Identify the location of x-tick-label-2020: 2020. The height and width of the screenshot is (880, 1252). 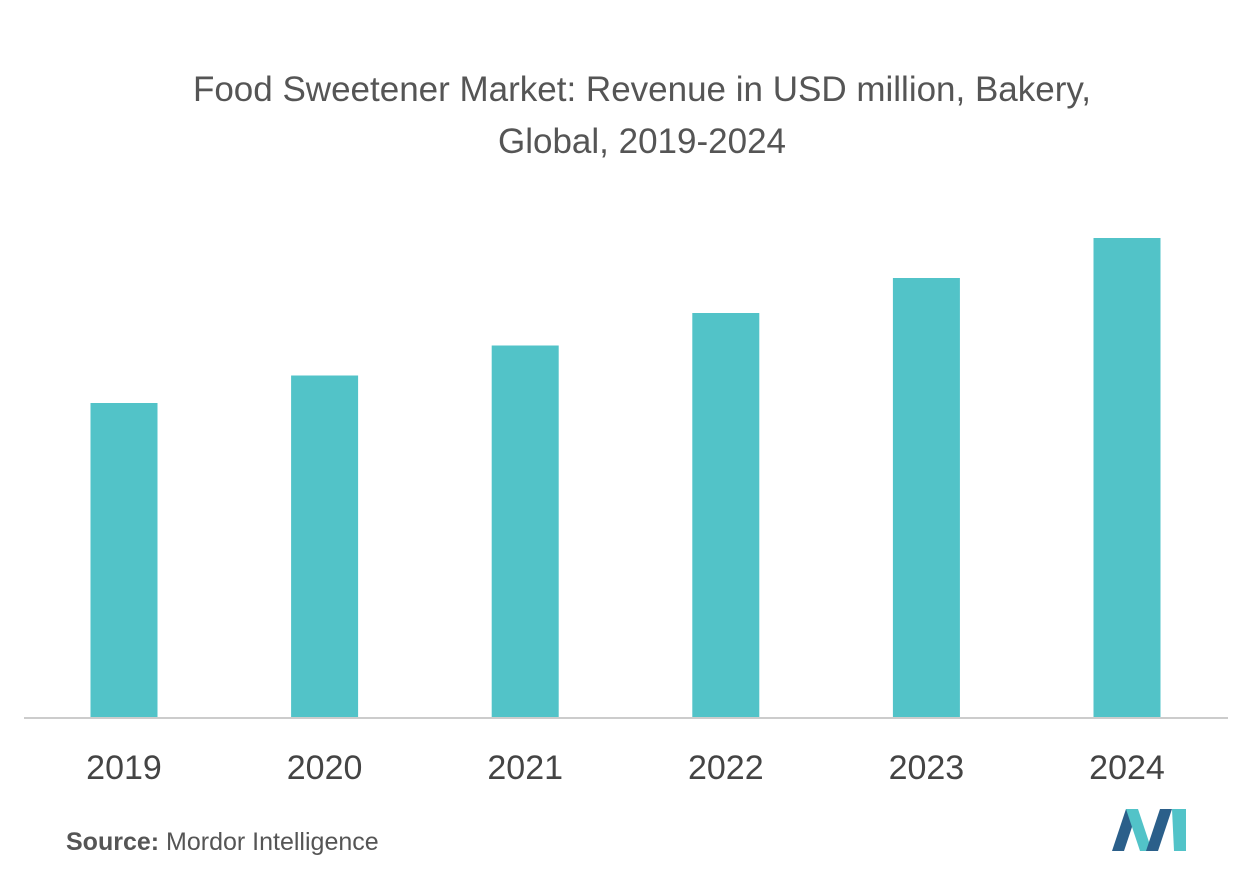
(325, 768).